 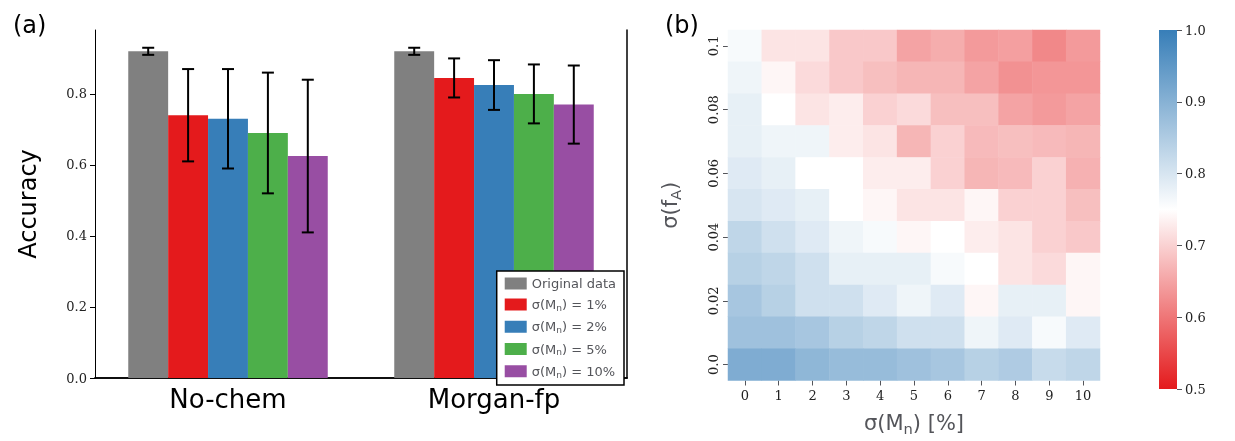 What do you see at coordinates (1195, 389) in the screenshot?
I see `color-bar-label: 0.5` at bounding box center [1195, 389].